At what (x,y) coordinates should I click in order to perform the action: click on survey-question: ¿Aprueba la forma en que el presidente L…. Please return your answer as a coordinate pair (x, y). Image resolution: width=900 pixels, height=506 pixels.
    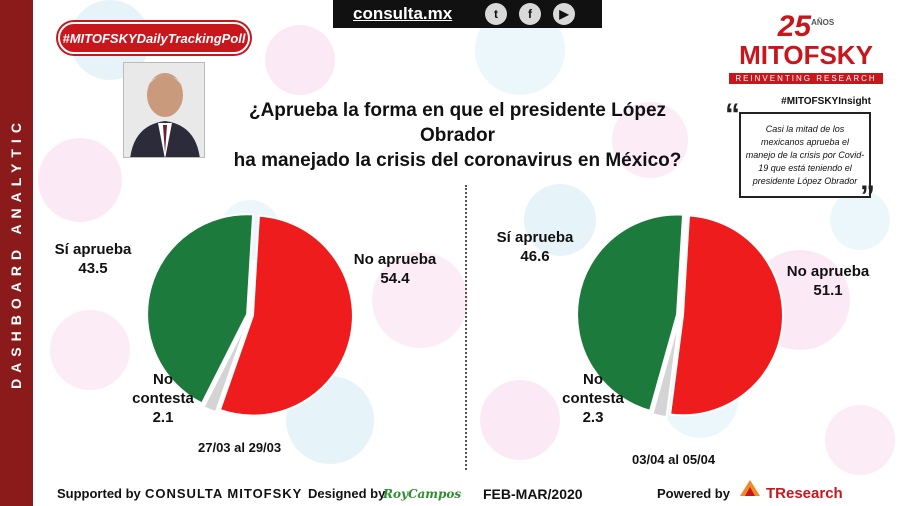
    Looking at the image, I should click on (457, 135).